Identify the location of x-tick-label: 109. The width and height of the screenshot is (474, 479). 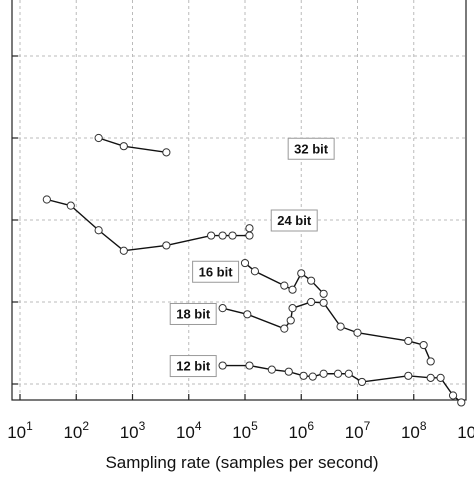
(465, 430).